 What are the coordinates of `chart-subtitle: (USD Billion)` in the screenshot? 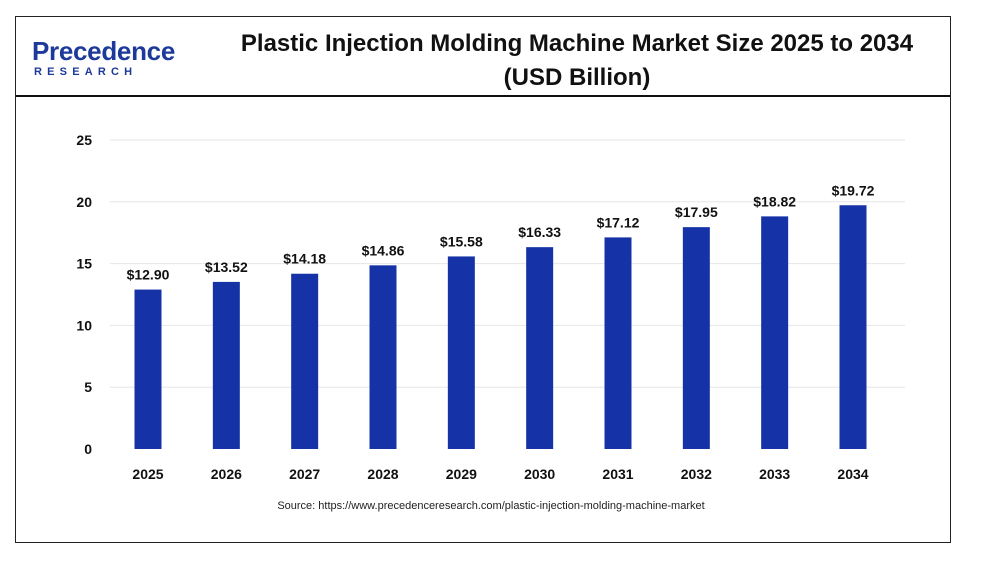 It's located at (577, 77).